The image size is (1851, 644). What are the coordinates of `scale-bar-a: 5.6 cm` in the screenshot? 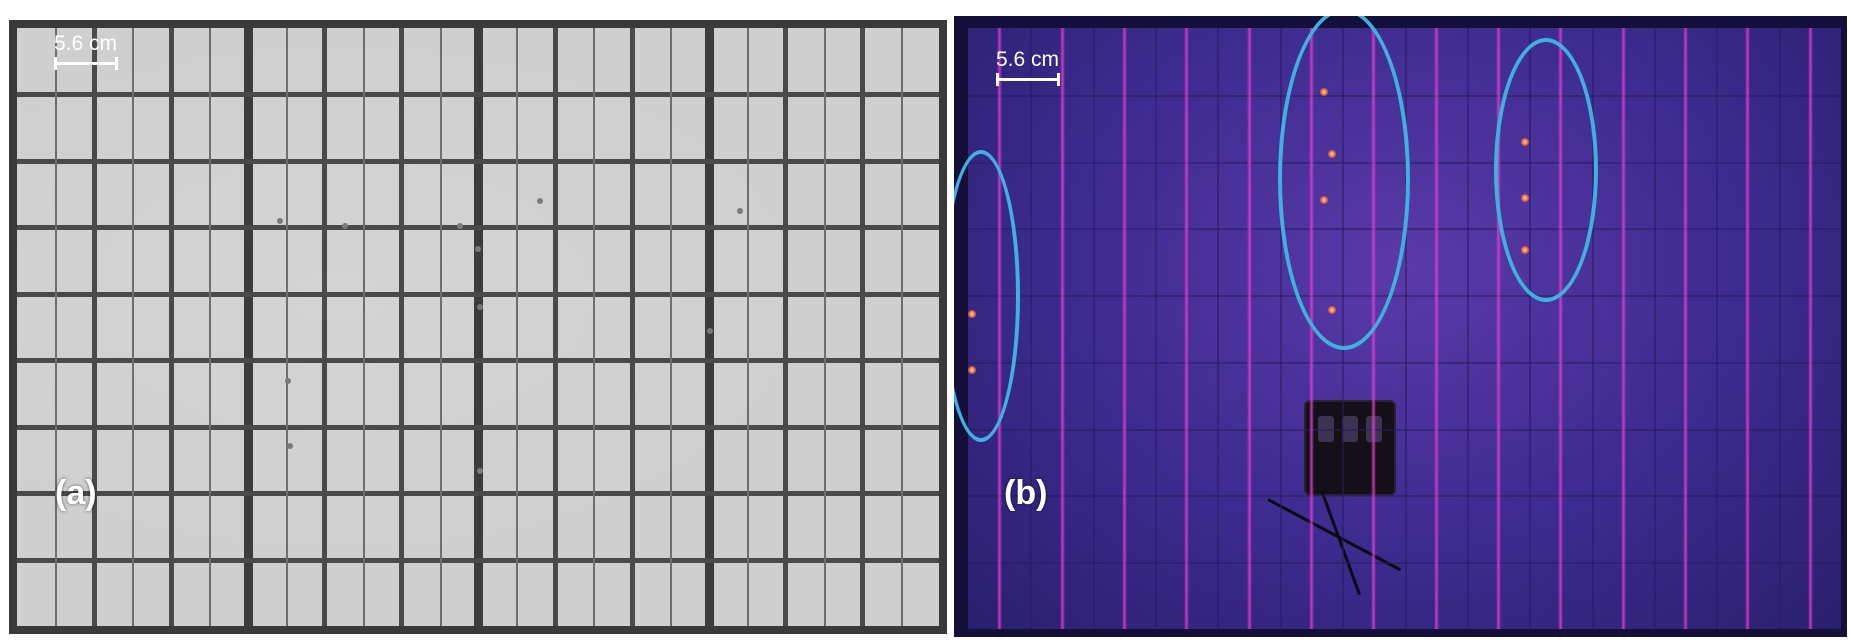 It's located at (86, 51).